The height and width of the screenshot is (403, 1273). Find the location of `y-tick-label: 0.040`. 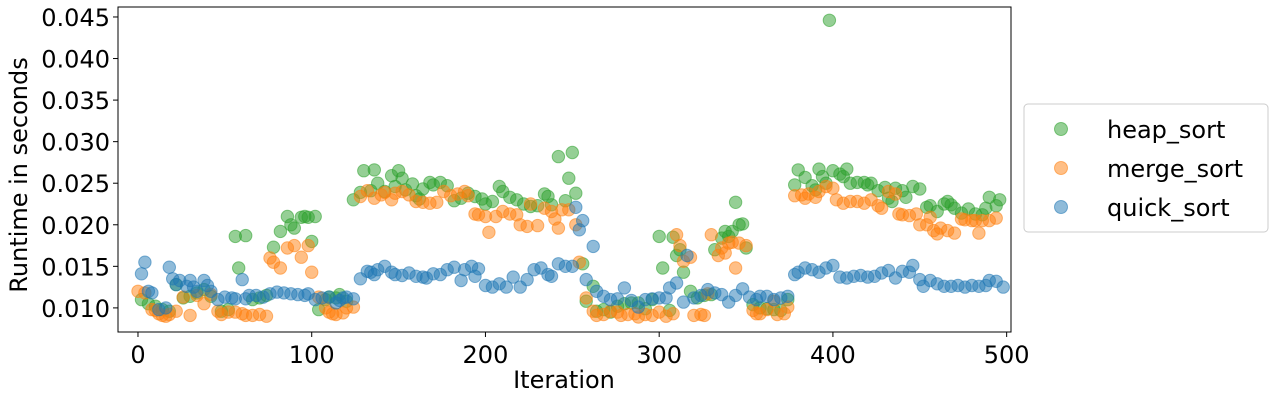

y-tick-label: 0.040 is located at coordinates (75, 60).